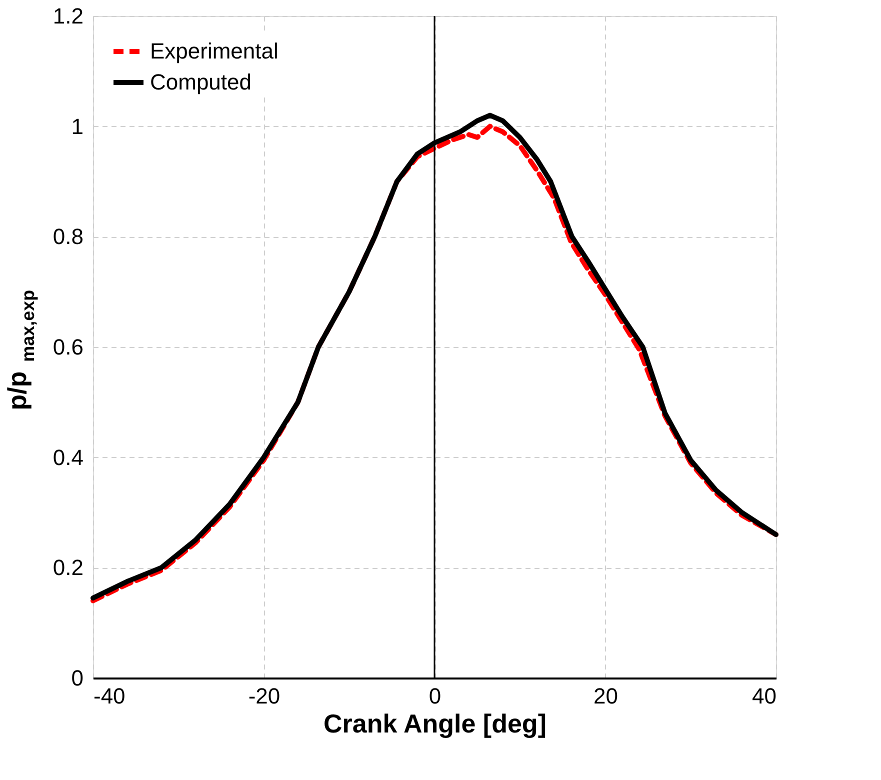  Describe the element at coordinates (264, 696) in the screenshot. I see `x-tick-label: -20` at that location.